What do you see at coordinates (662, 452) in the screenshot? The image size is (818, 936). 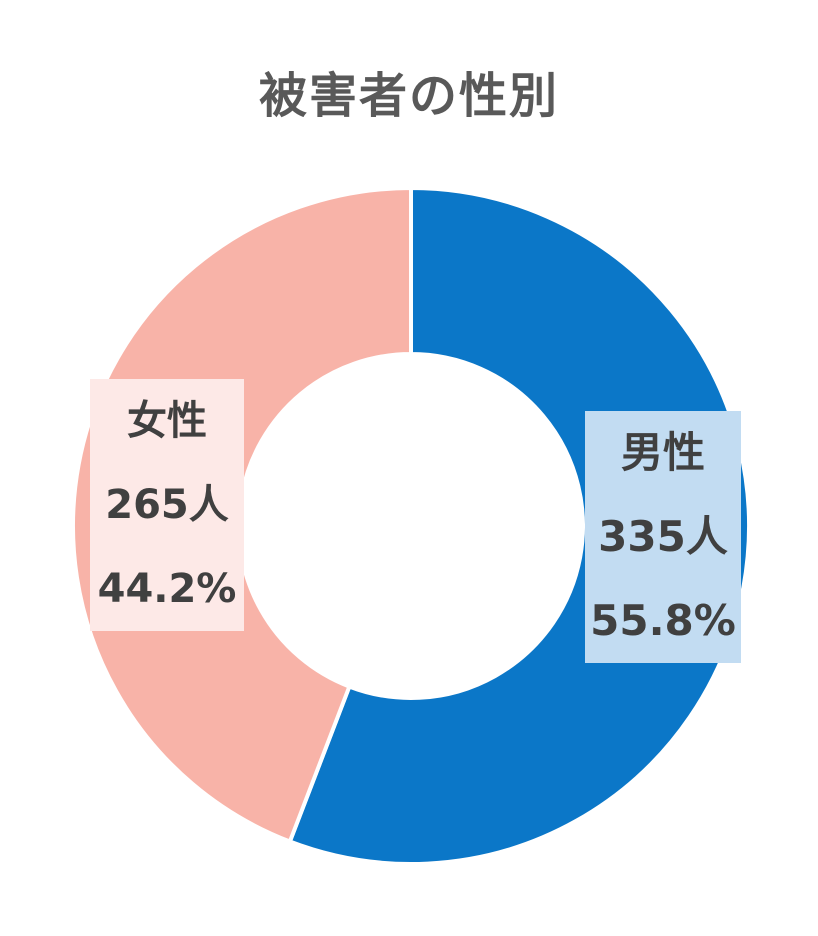 I see `category-label-male: 男性` at bounding box center [662, 452].